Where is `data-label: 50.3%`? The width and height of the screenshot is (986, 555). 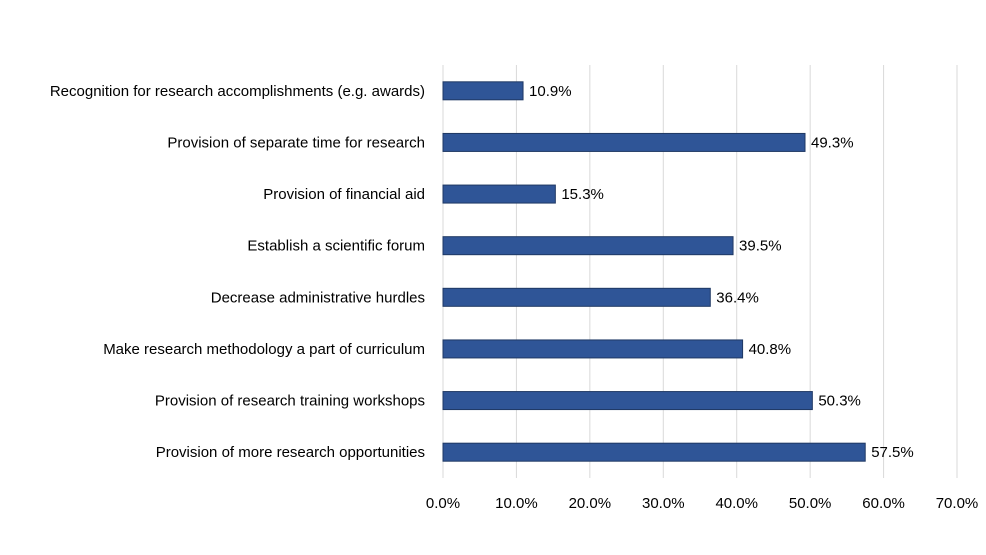 data-label: 50.3% is located at coordinates (839, 401).